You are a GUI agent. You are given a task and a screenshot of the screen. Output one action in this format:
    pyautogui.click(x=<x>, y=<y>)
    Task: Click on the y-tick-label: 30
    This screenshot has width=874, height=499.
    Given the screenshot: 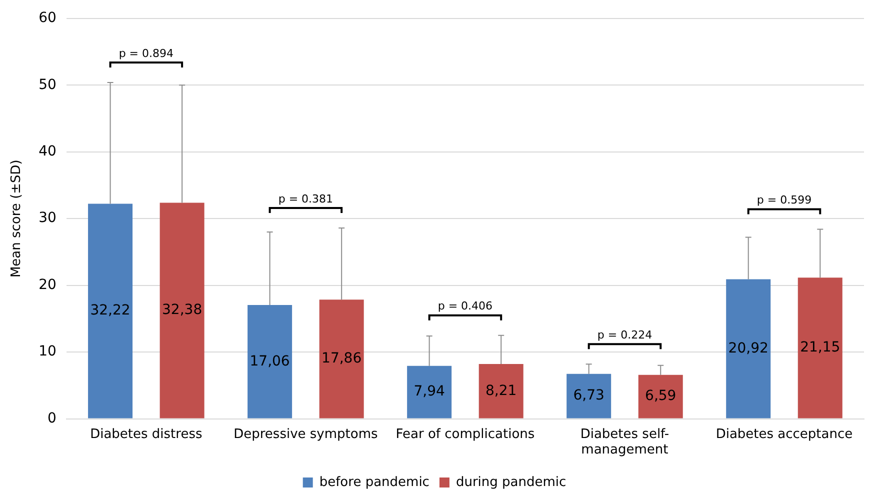 What is the action you would take?
    pyautogui.click(x=47, y=218)
    